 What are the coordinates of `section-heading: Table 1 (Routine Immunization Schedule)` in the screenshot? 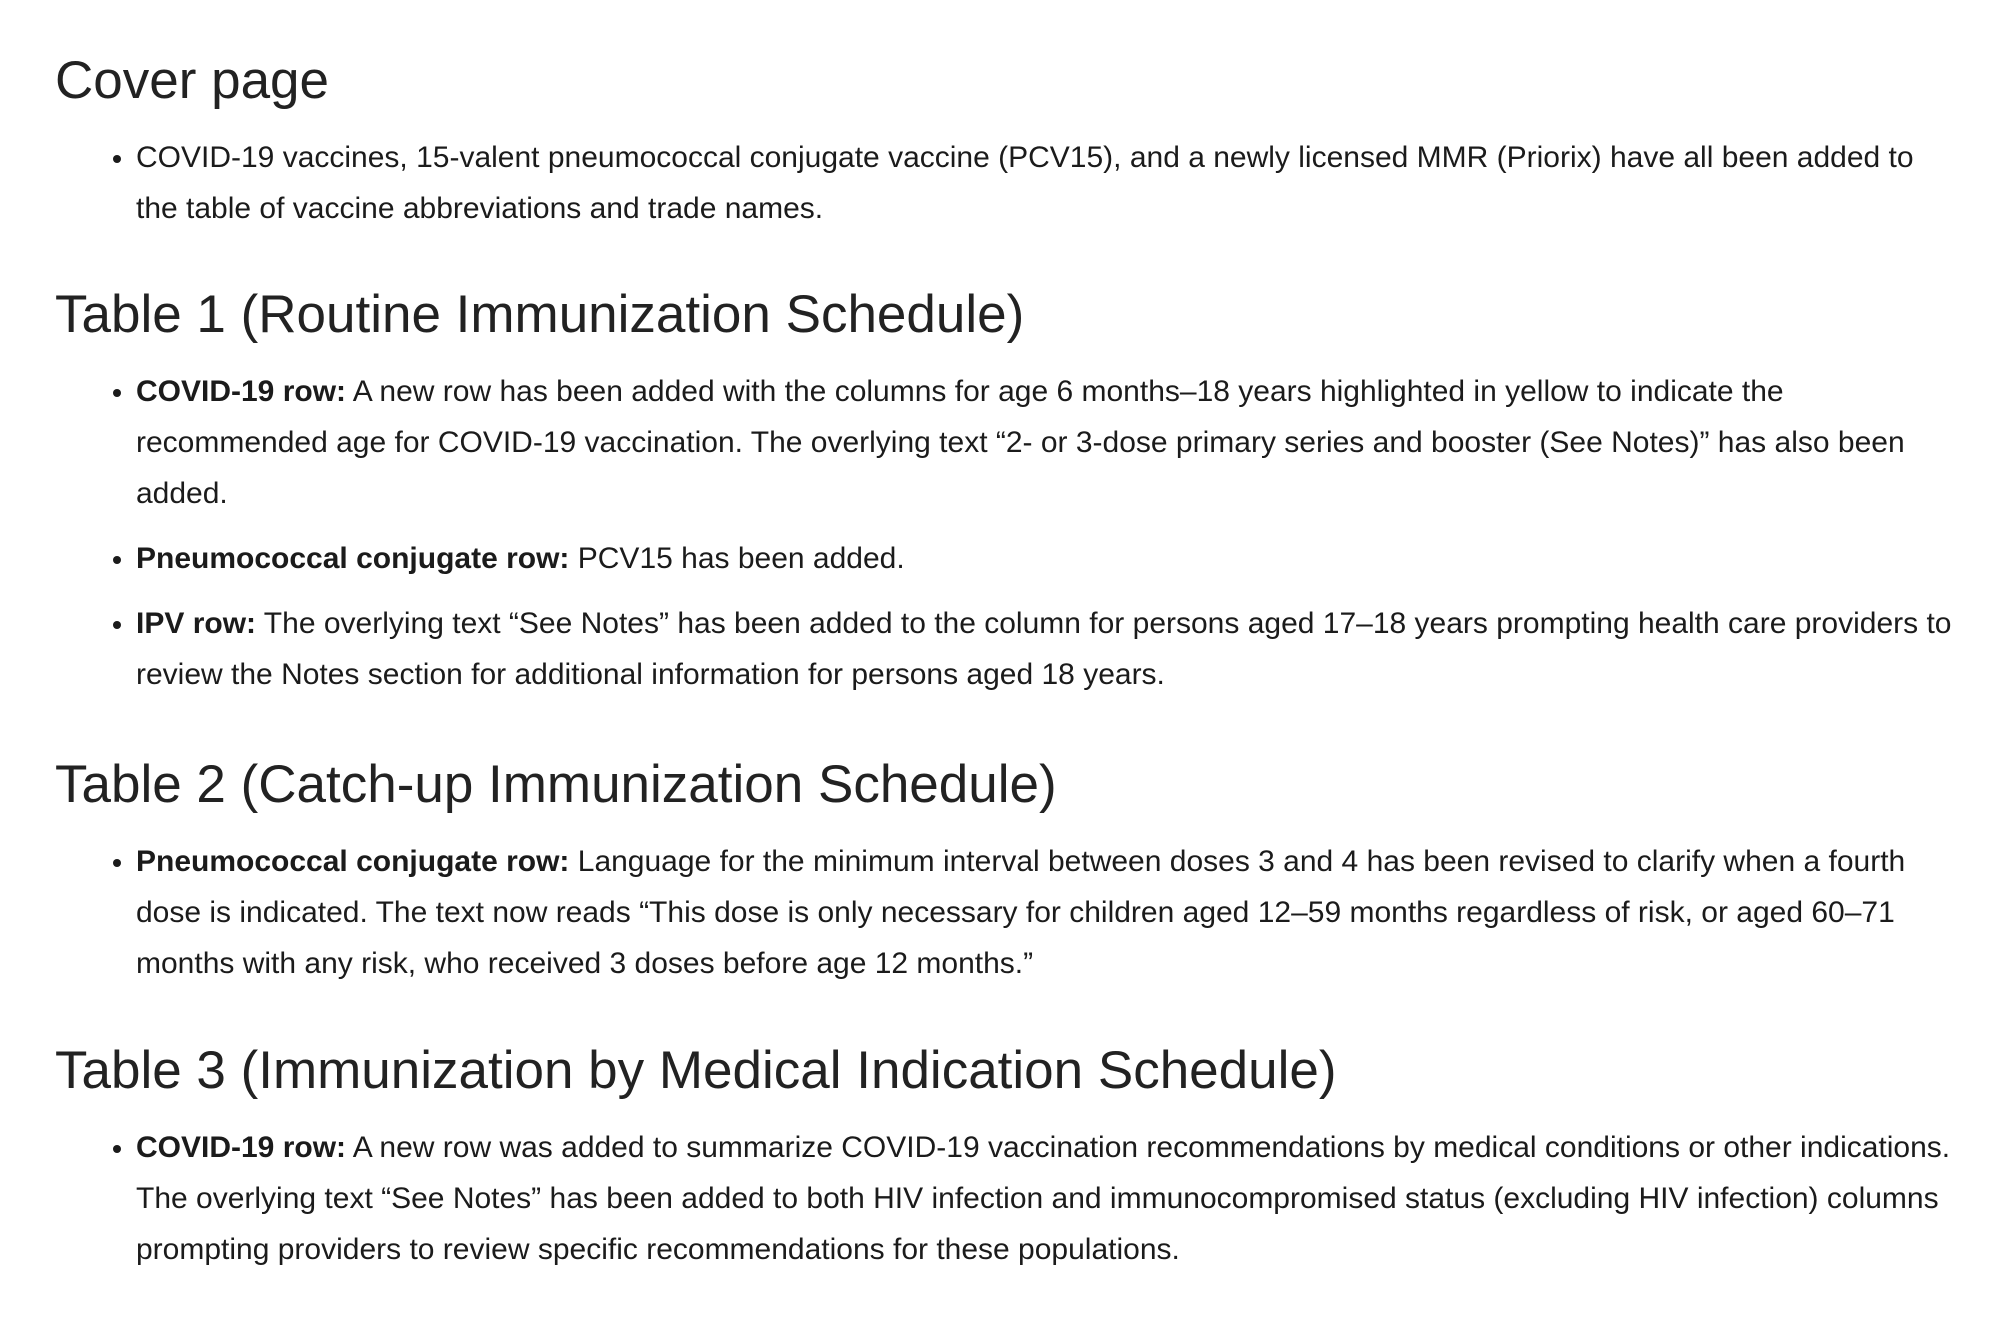 It's located at (540, 314).